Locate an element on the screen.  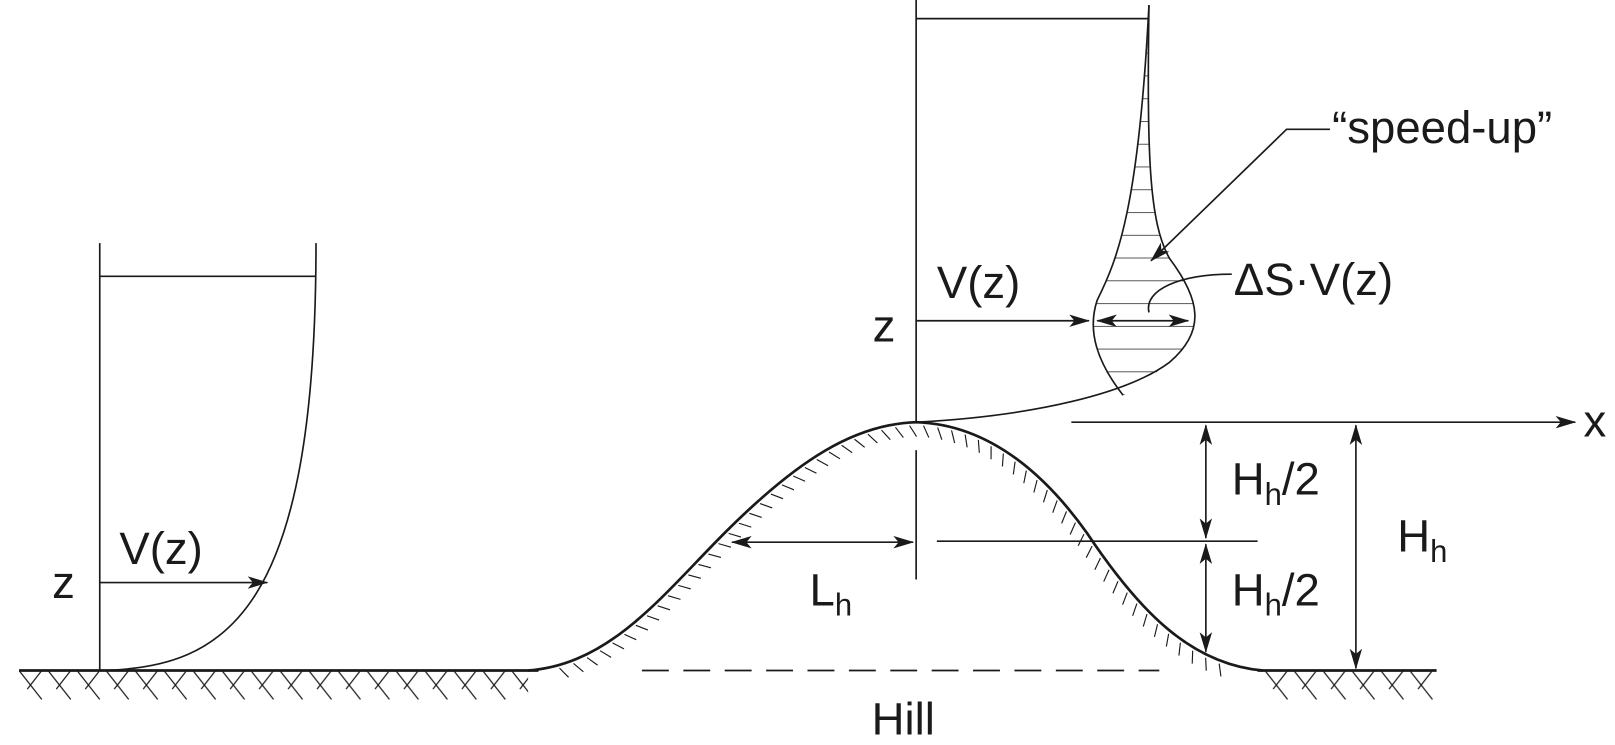
height-label: Hh is located at coordinates (1422, 540).